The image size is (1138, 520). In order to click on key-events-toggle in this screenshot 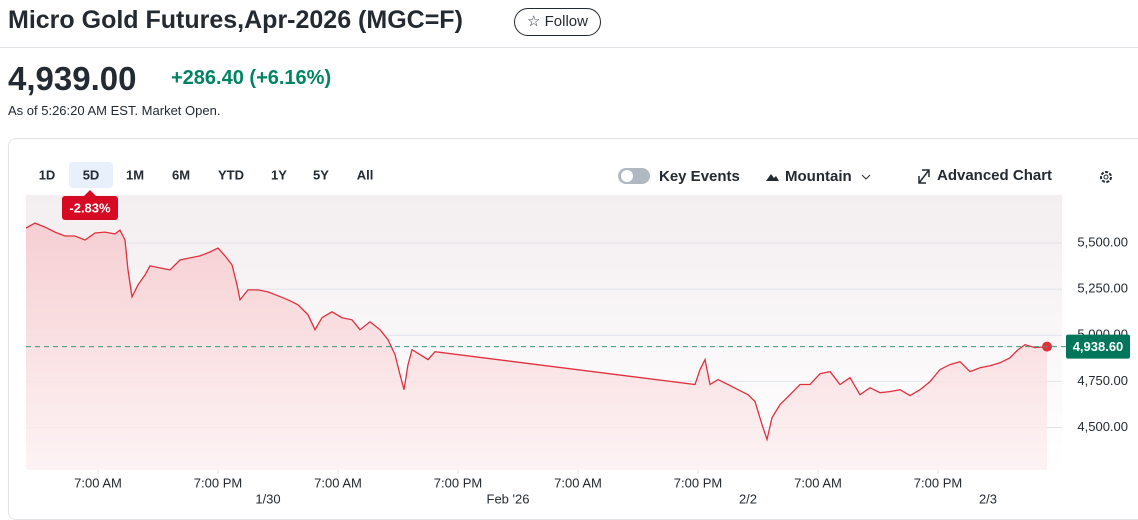, I will do `click(634, 176)`.